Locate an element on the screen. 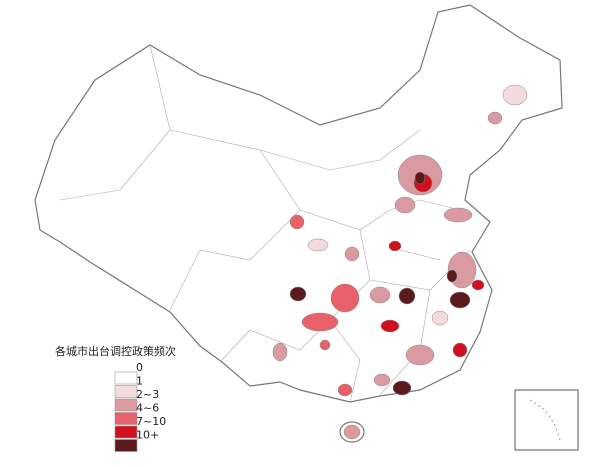 This screenshot has width=600, height=467. legend-label: 7~10 is located at coordinates (151, 421).